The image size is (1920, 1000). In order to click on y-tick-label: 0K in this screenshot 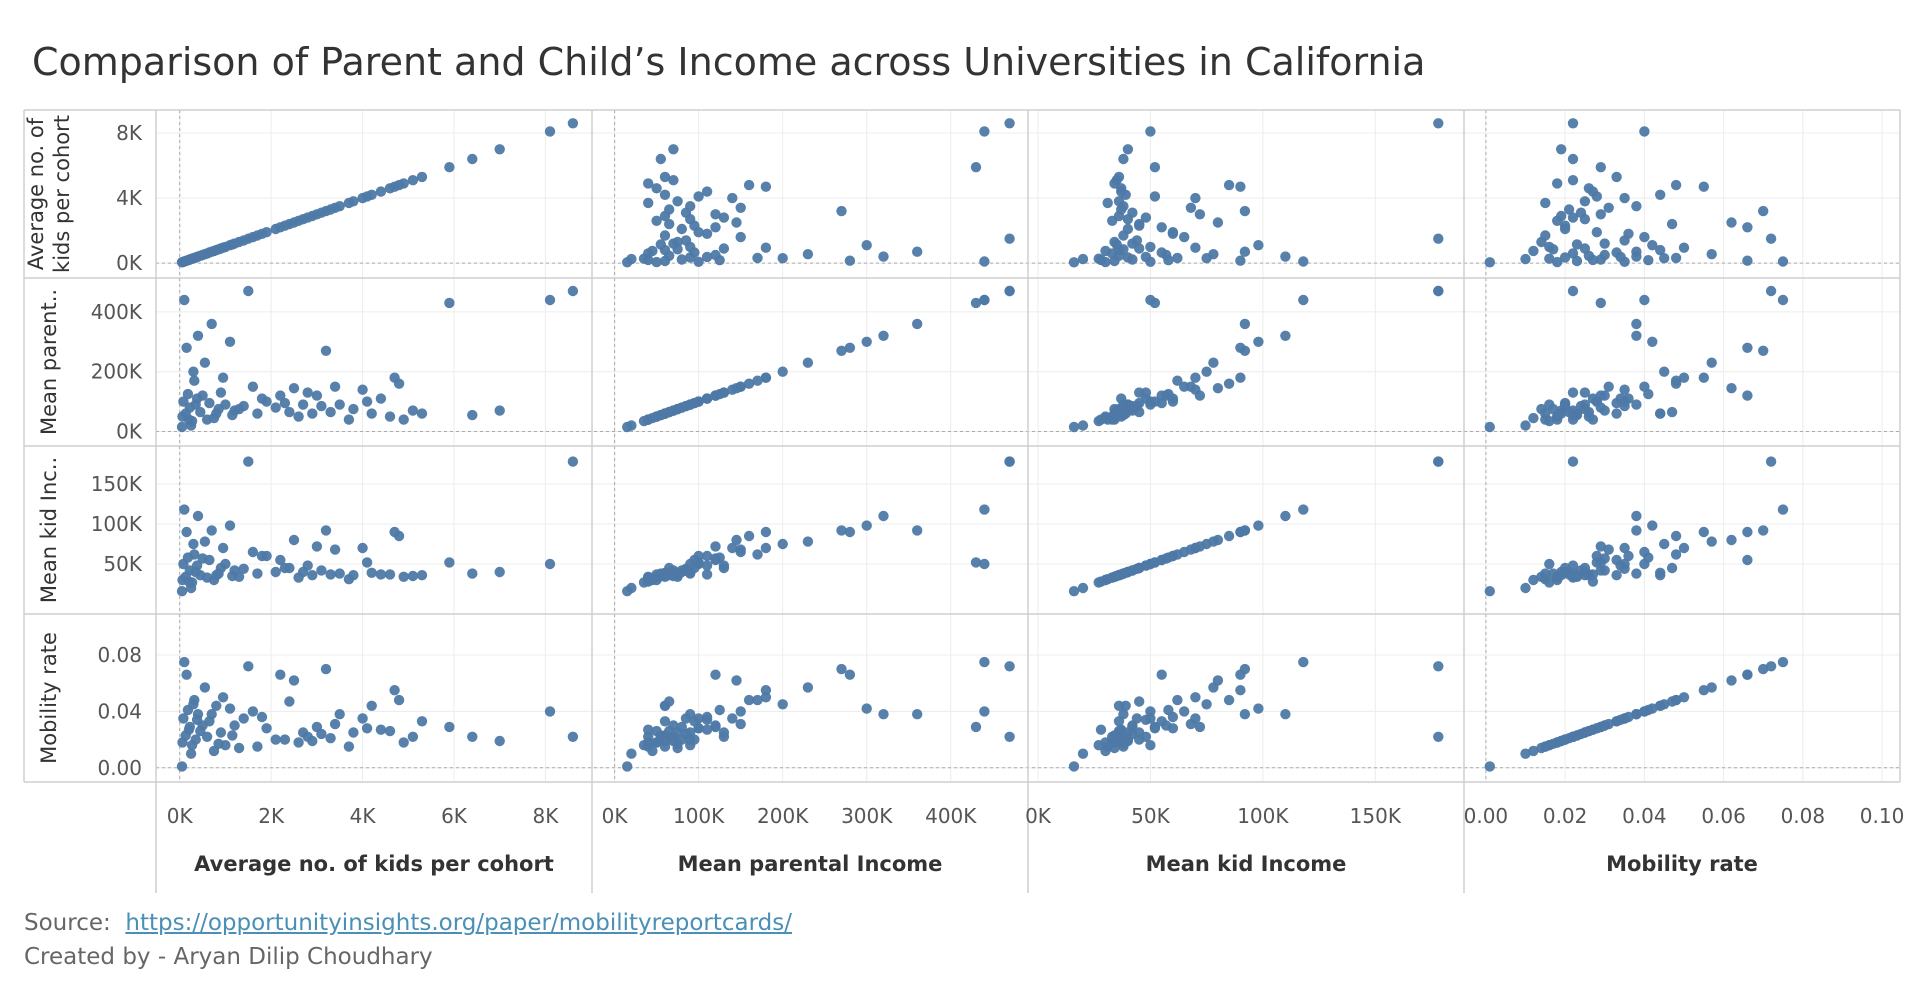, I will do `click(129, 432)`.